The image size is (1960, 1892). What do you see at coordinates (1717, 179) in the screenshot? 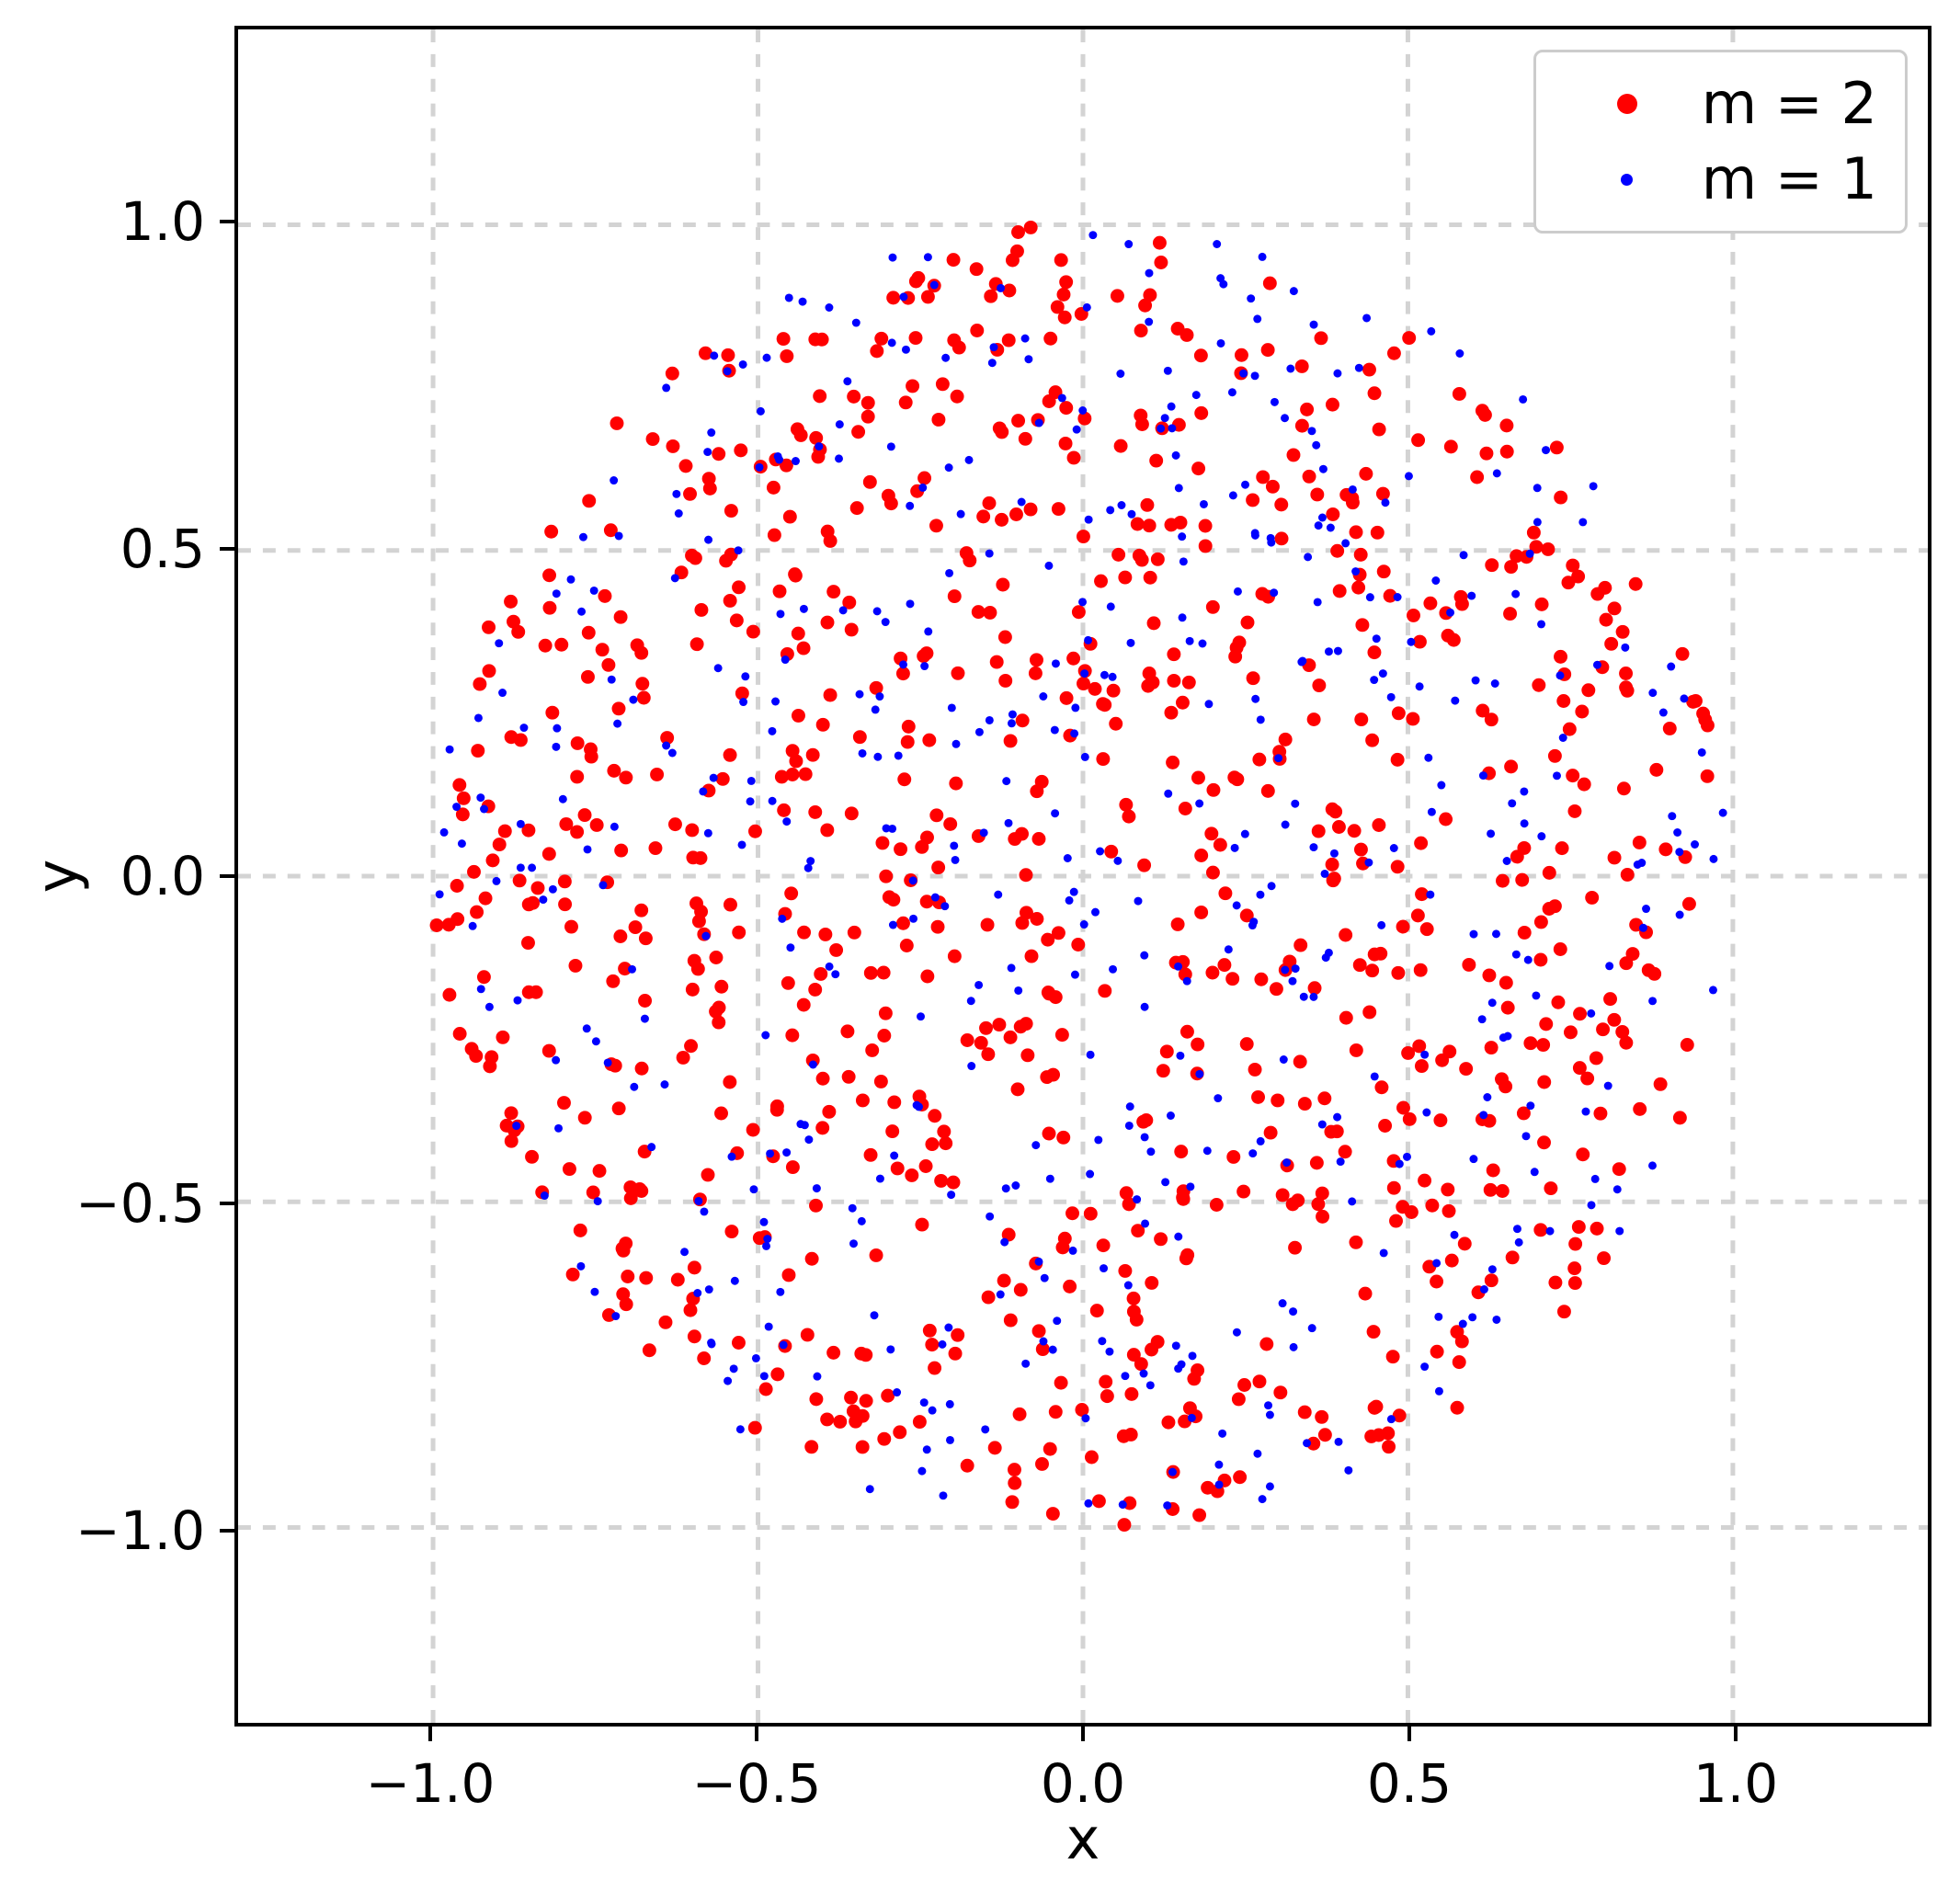
I see `legend-entry-m1: m = 1` at bounding box center [1717, 179].